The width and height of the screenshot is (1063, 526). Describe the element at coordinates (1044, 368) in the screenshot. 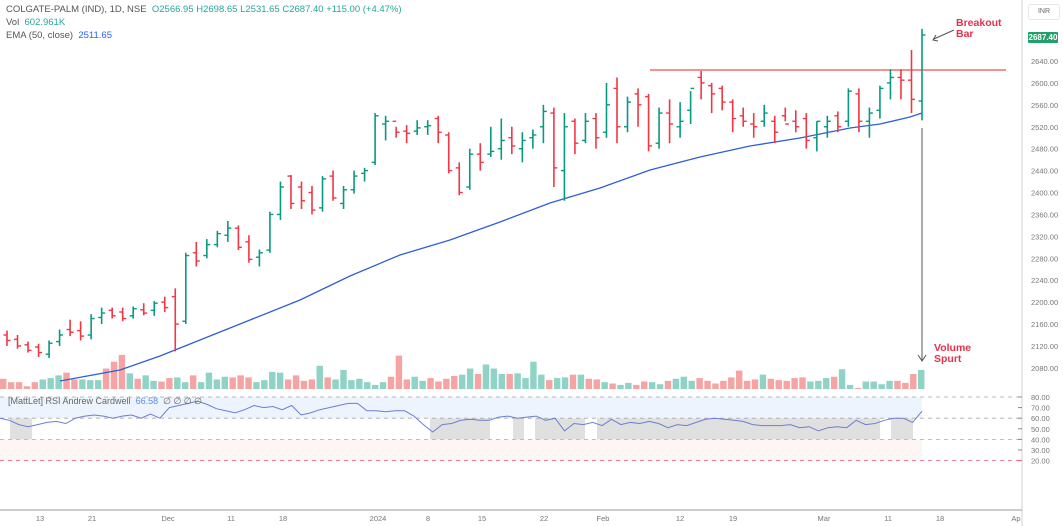

I see `price-tick-label: 2080.00` at that location.